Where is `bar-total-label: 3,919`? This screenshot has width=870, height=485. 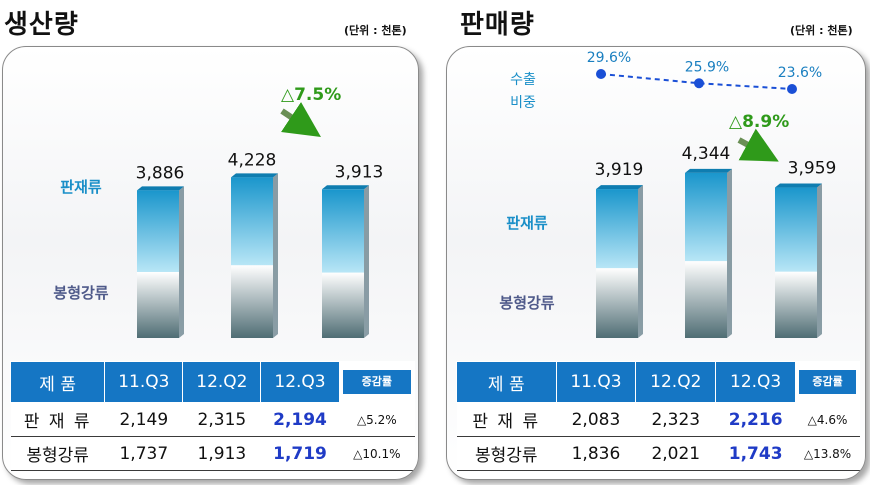
bar-total-label: 3,919 is located at coordinates (619, 170).